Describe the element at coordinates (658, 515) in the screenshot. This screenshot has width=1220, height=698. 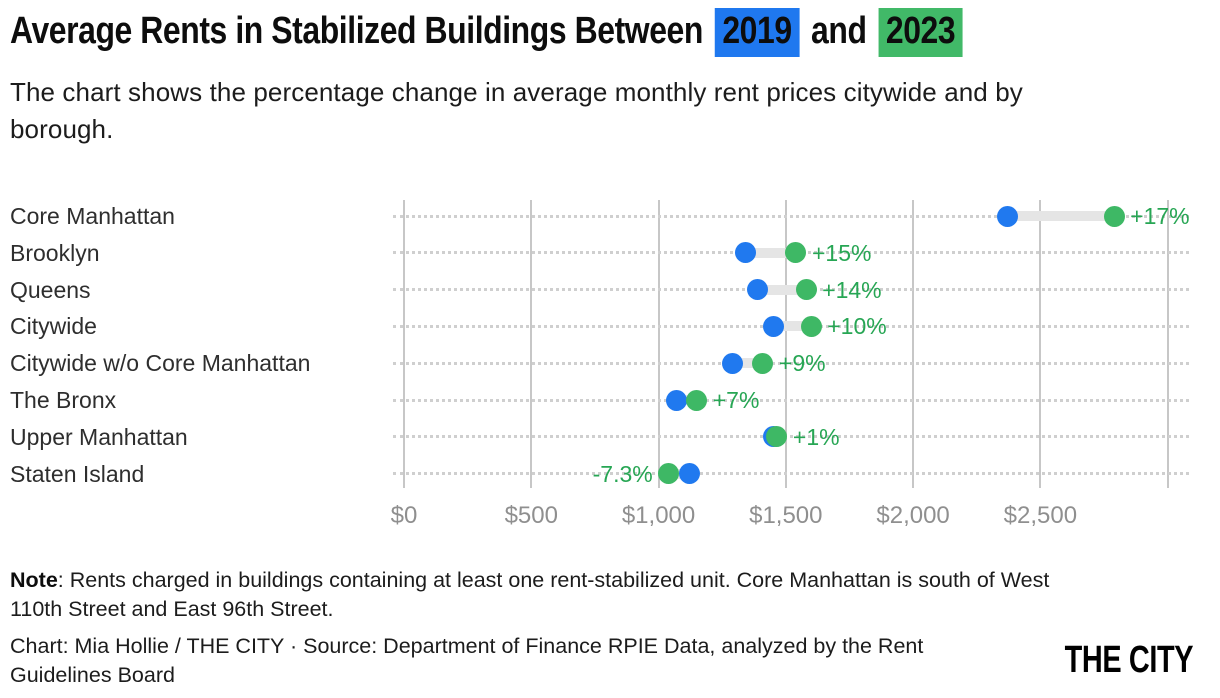
I see `x-tick-label: $1,000` at that location.